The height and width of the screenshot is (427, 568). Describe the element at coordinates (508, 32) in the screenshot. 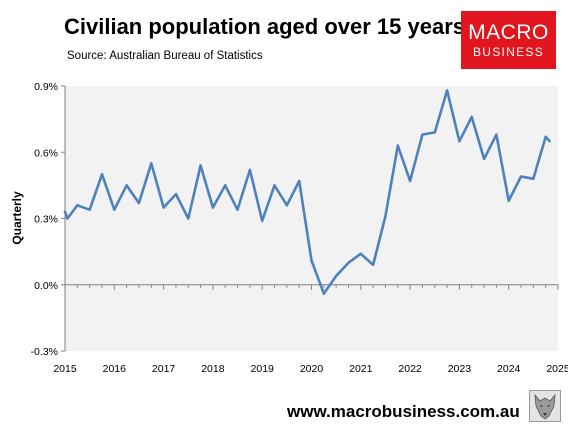

I see `logo-line-1: MACRO` at that location.